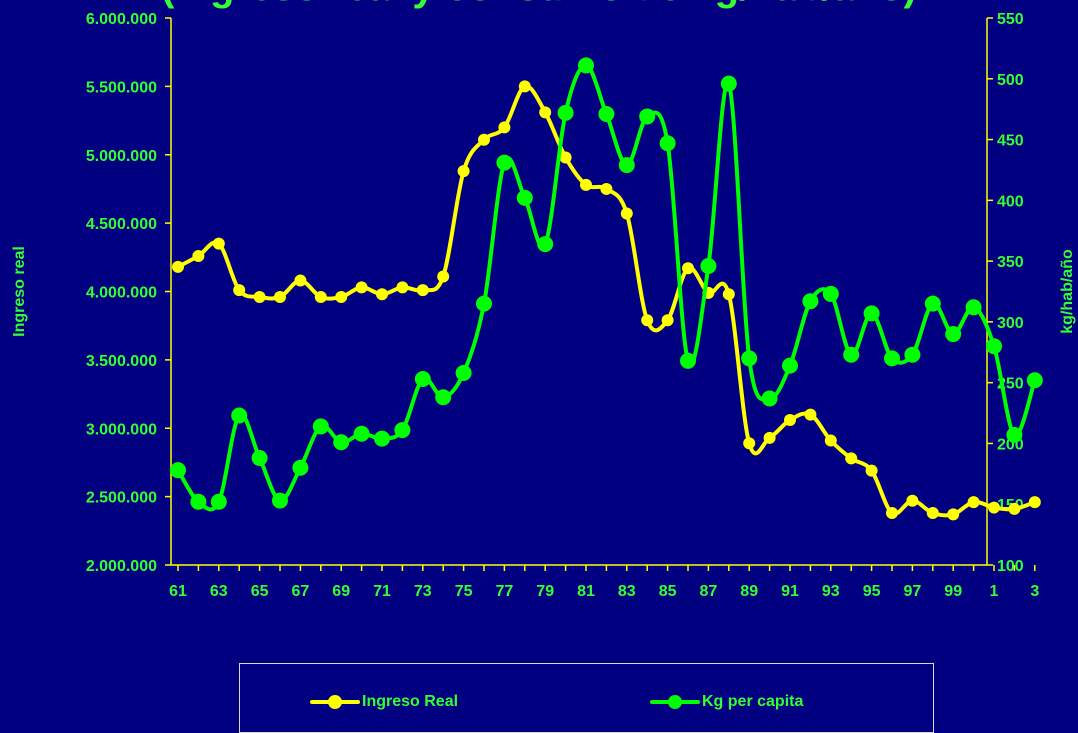 This screenshot has height=733, width=1078. What do you see at coordinates (121, 566) in the screenshot?
I see `left-tick-label: 2.000.000` at bounding box center [121, 566].